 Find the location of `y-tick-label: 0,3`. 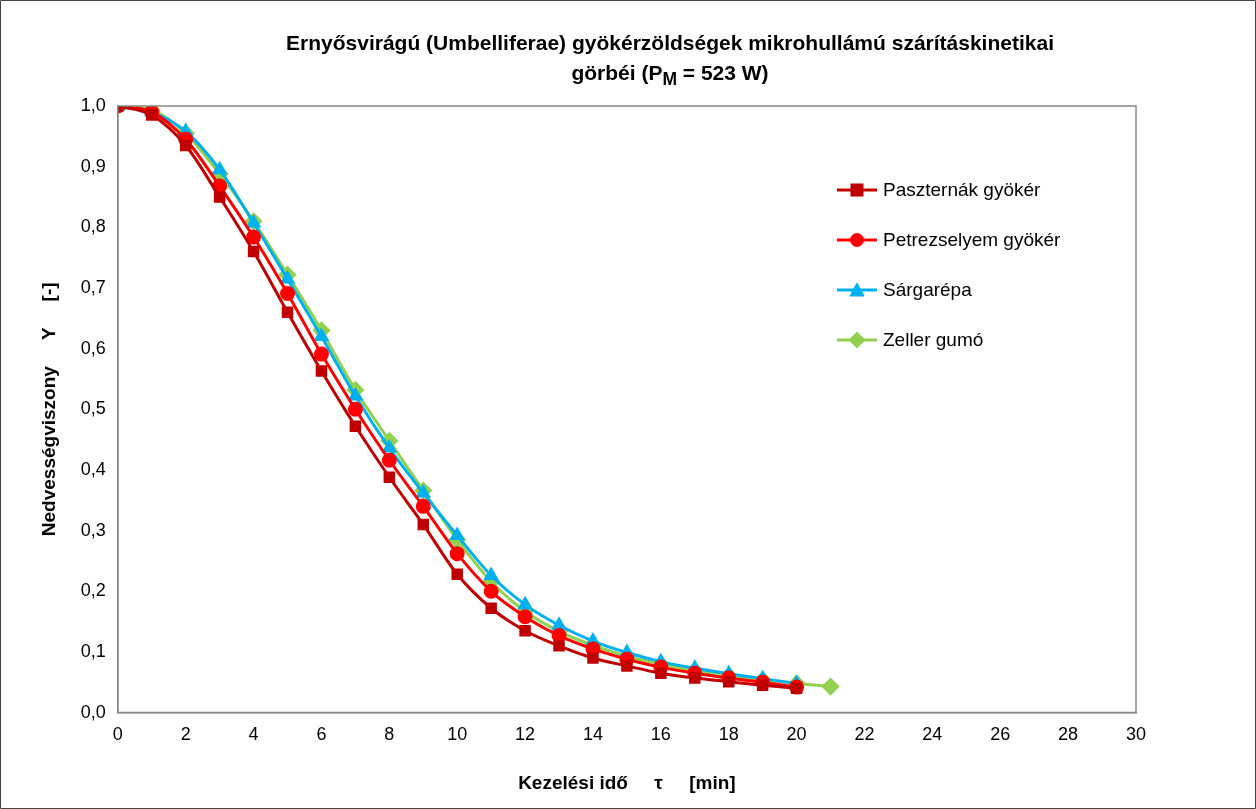

y-tick-label: 0,3 is located at coordinates (93, 529).